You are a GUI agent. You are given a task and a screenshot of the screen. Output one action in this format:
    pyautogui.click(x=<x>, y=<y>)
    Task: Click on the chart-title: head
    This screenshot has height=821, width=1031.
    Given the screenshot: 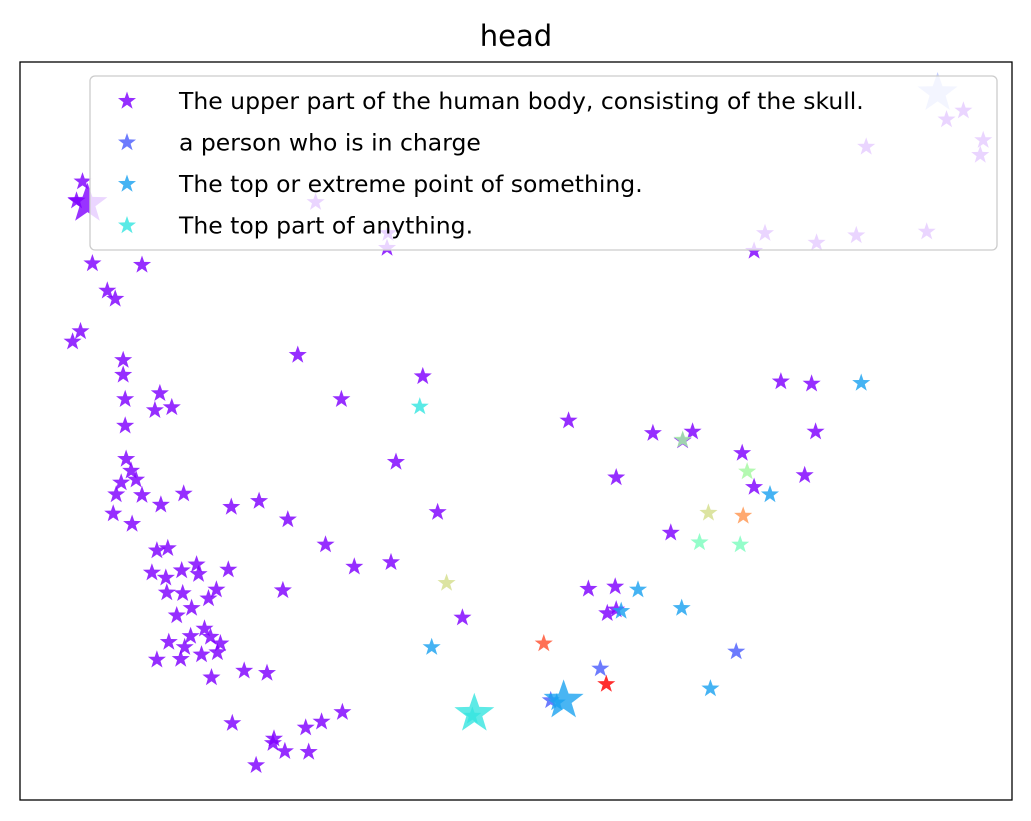 What is the action you would take?
    pyautogui.click(x=516, y=36)
    